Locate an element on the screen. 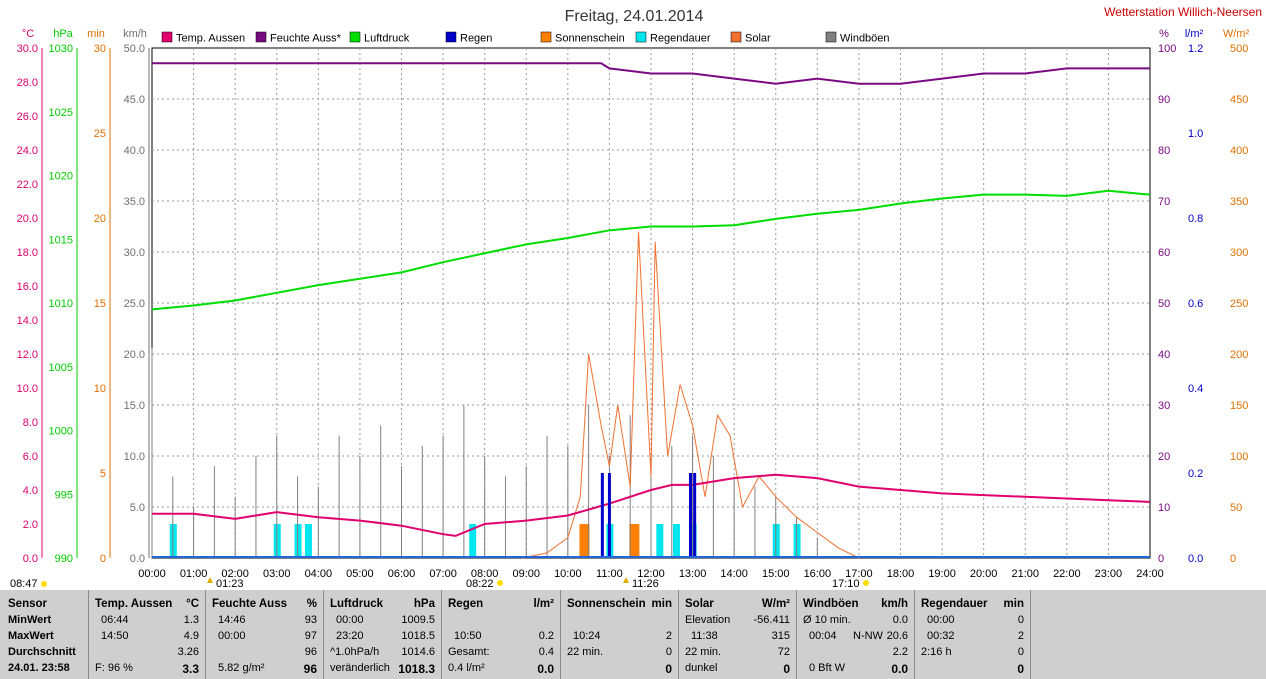  wind-unit: km/h is located at coordinates (894, 604).